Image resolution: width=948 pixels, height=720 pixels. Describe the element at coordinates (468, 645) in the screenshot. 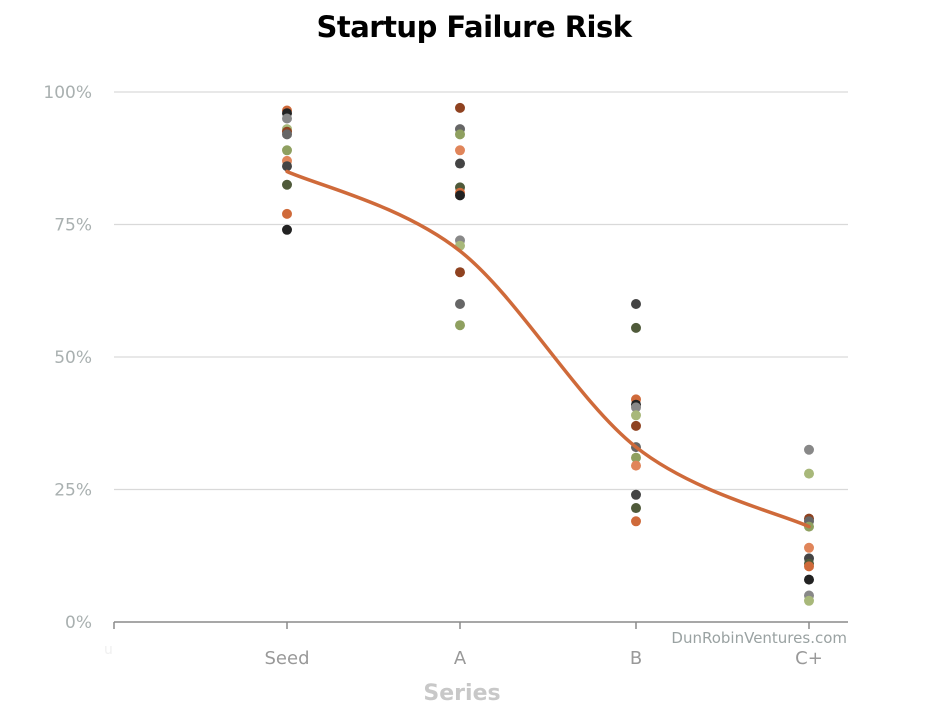

I see `x-axis-ticks: Seed A B C+` at that location.